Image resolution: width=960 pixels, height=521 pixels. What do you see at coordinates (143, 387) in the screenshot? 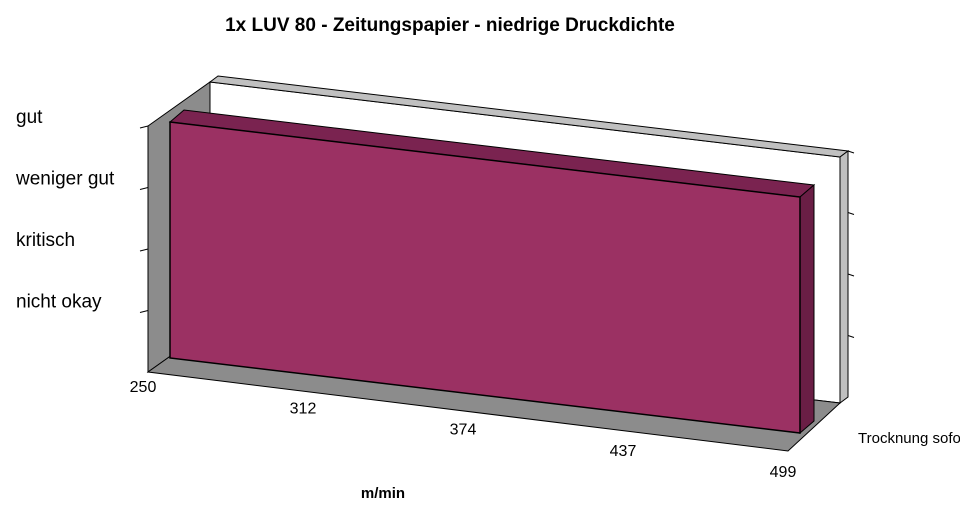
I see `x-tick-label: 250` at bounding box center [143, 387].